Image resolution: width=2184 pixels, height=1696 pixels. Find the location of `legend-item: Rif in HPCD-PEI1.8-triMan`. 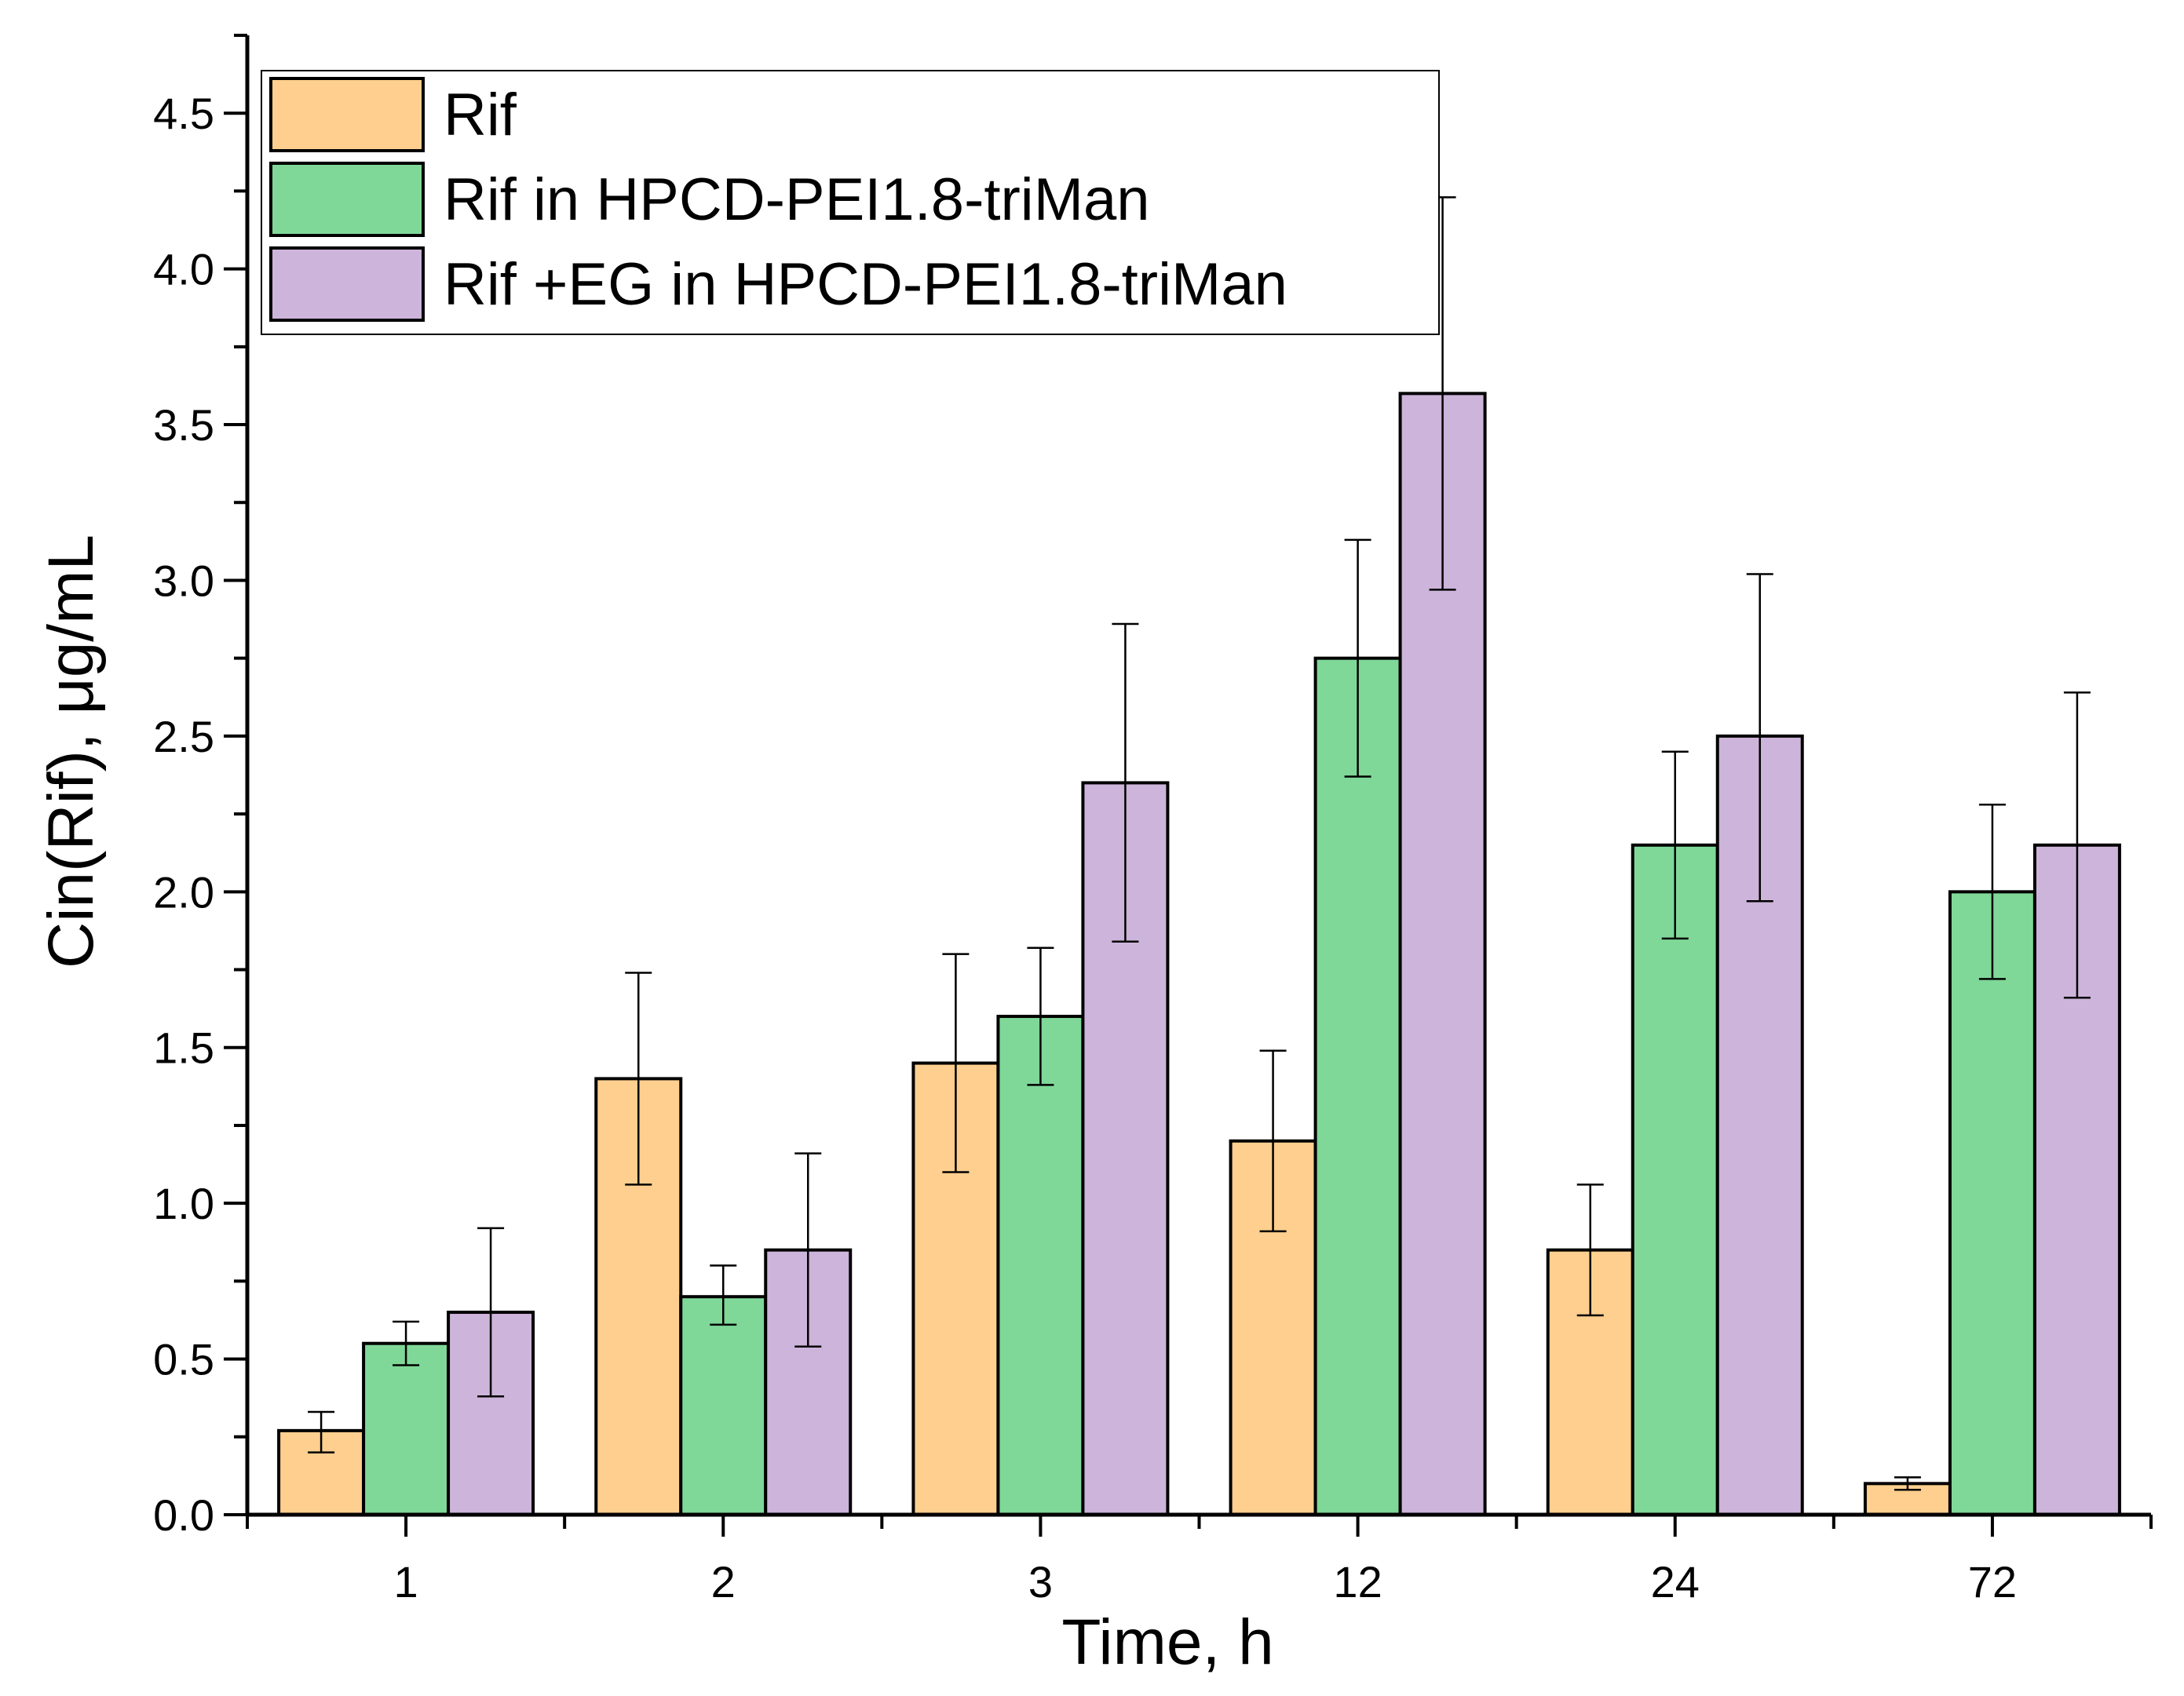

legend-item: Rif in HPCD-PEI1.8-triMan is located at coordinates (709, 199).